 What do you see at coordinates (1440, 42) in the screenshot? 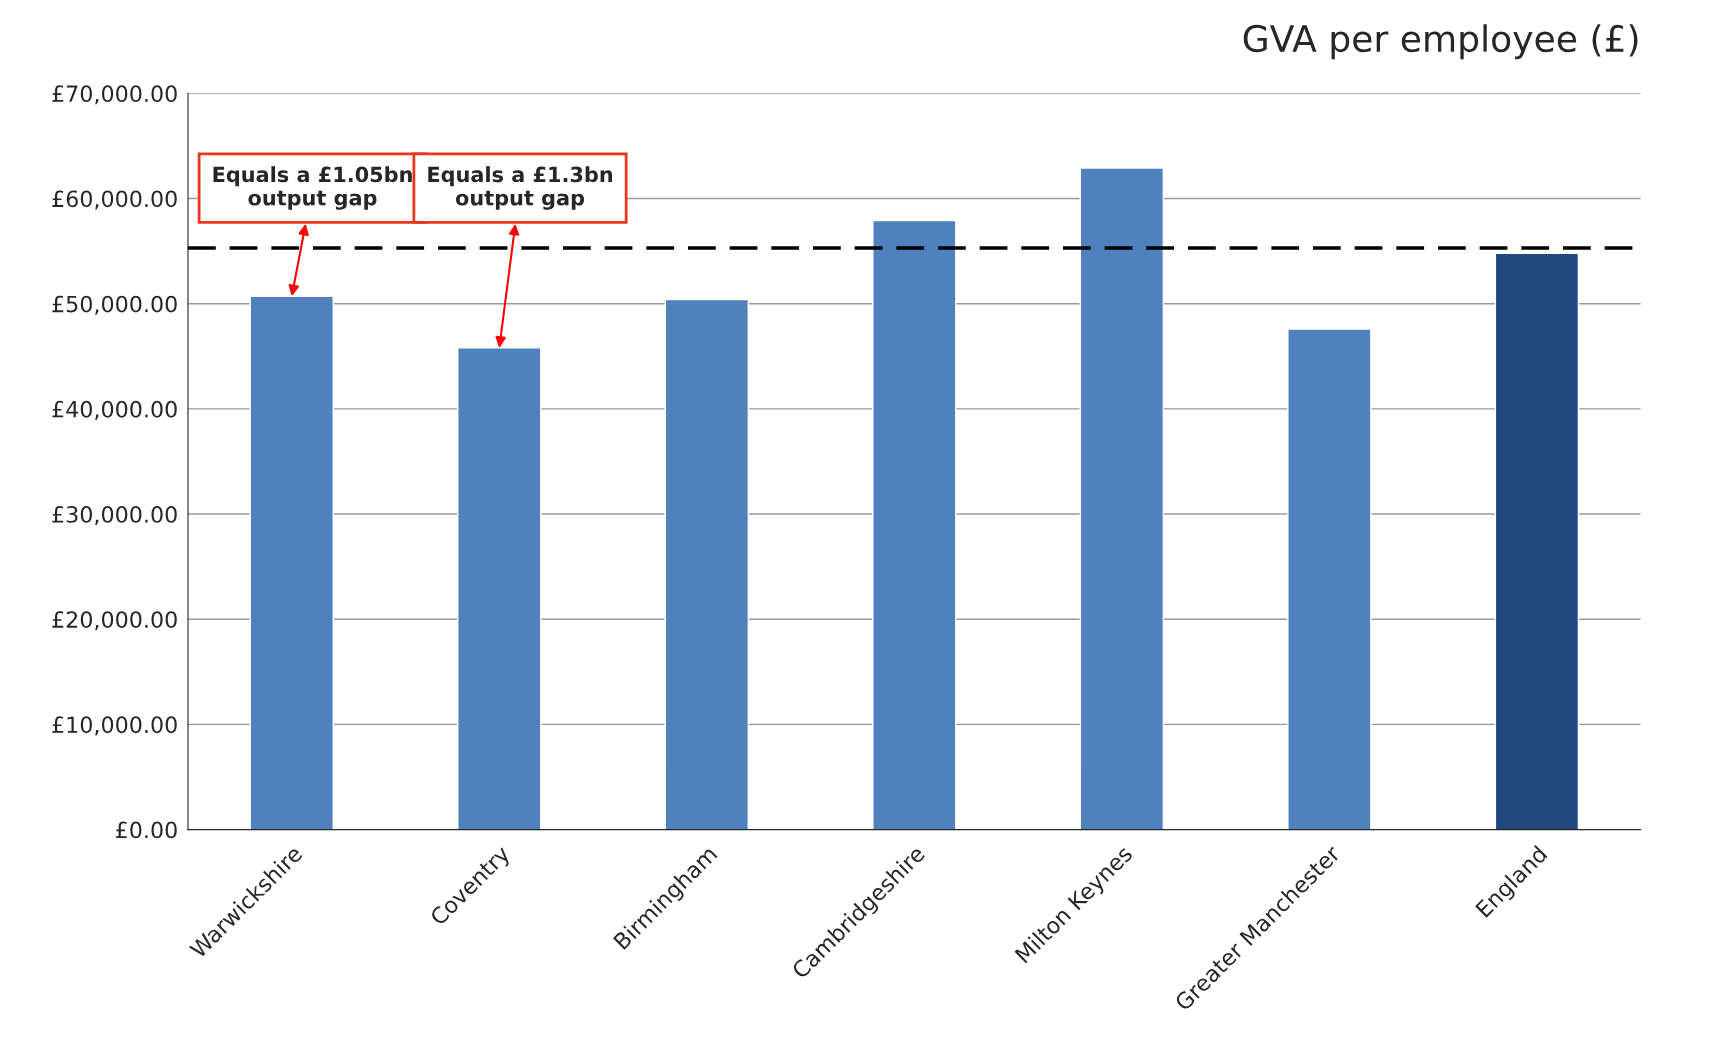
I see `chart-title: GVA per employee (£)` at bounding box center [1440, 42].